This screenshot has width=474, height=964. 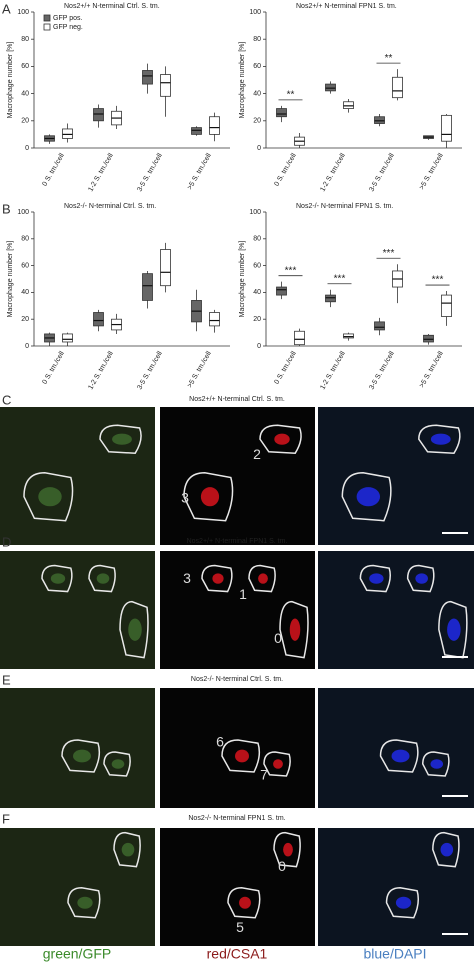 I want to click on chart-title: Nos2-/- N-terminal FPN1 S. tm., so click(x=344, y=206).